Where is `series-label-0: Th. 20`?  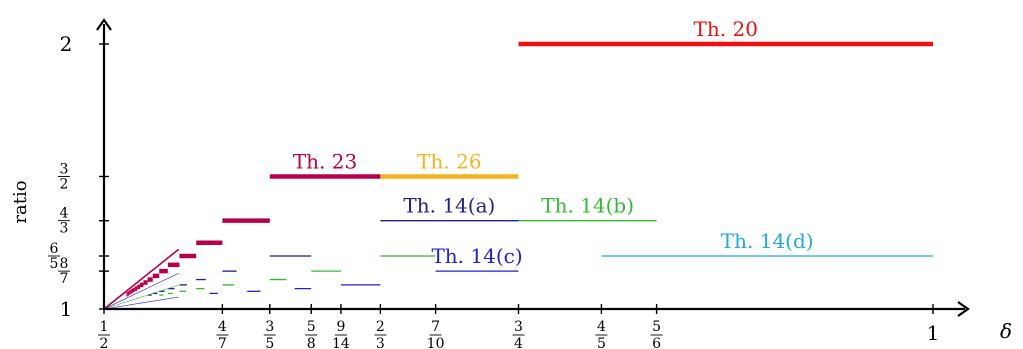 series-label-0: Th. 20 is located at coordinates (726, 29).